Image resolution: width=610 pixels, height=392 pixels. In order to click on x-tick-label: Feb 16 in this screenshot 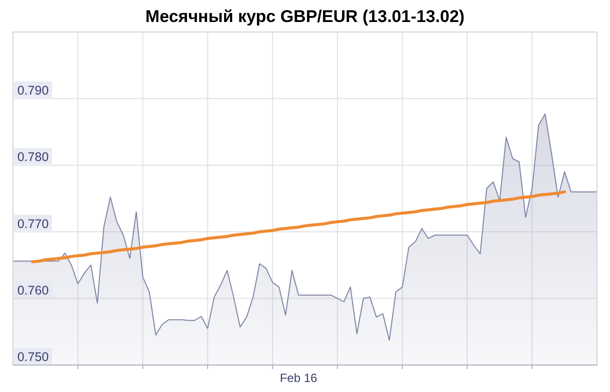, I will do `click(299, 378)`.